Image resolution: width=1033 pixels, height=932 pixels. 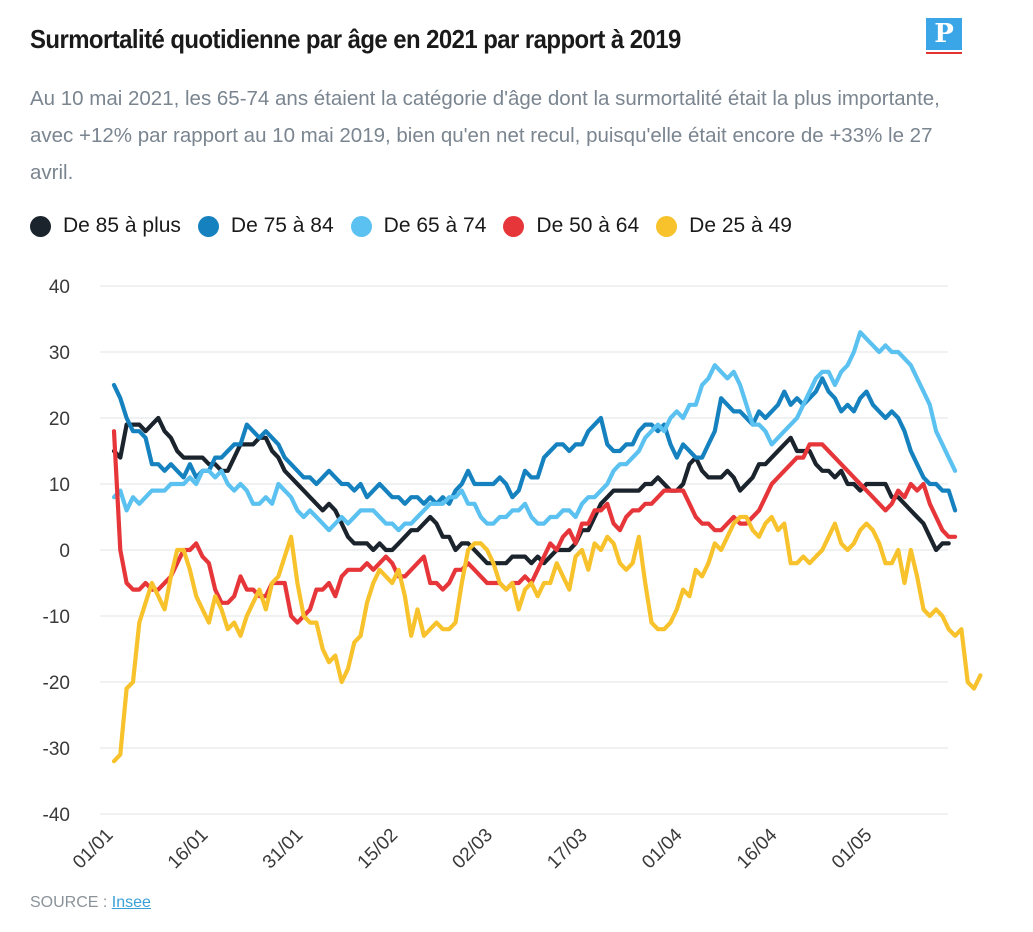 I want to click on legend-item: De 85 à plus, so click(x=105, y=226).